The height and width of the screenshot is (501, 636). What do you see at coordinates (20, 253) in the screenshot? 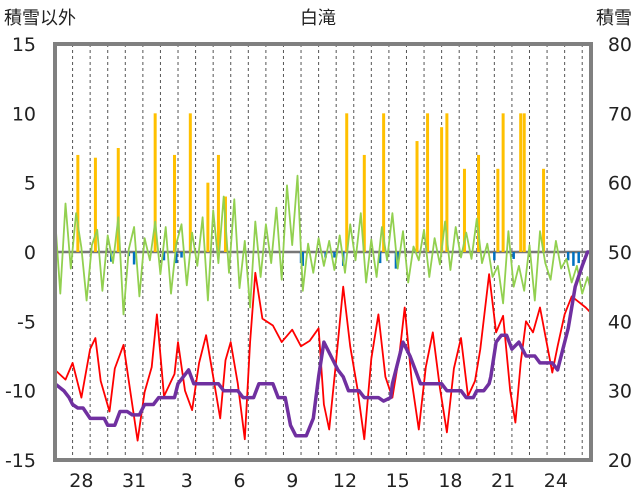
I see `left-axis-ticks: 15 10 5 0 -5 -10 -15` at bounding box center [20, 253].